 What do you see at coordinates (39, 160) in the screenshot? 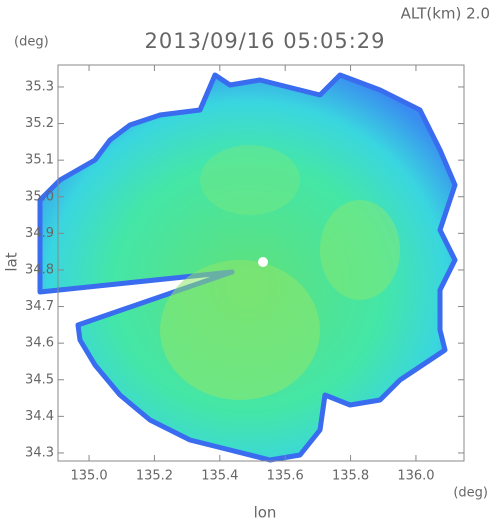
I see `y-tick-label: 35.1` at bounding box center [39, 160].